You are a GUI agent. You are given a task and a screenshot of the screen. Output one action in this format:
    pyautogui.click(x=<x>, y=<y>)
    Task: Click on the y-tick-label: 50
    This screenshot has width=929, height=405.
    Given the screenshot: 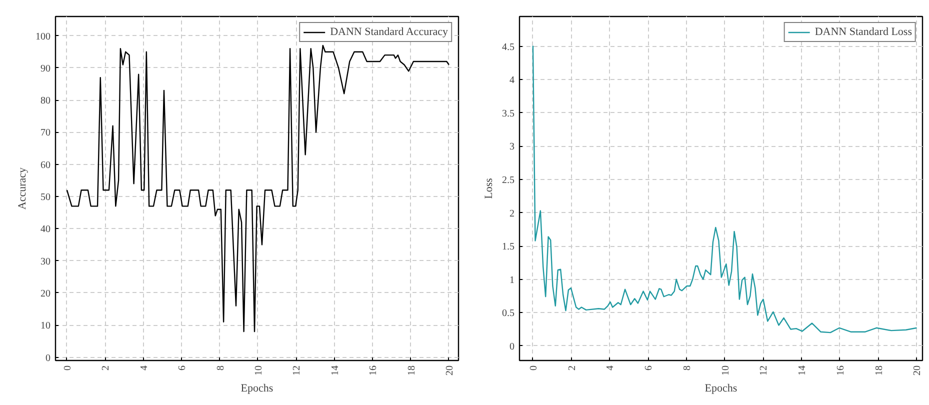 What is the action you would take?
    pyautogui.click(x=45, y=198)
    